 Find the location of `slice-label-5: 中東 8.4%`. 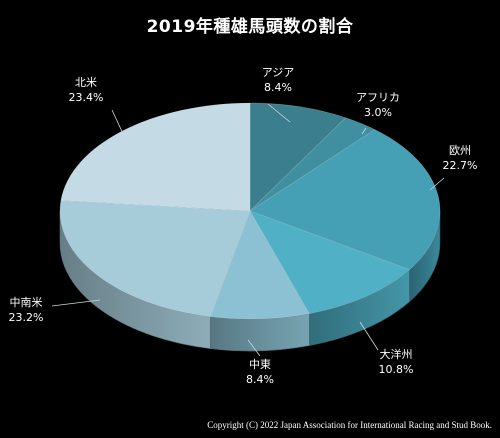

slice-label-5: 中東 8.4% is located at coordinates (260, 372).